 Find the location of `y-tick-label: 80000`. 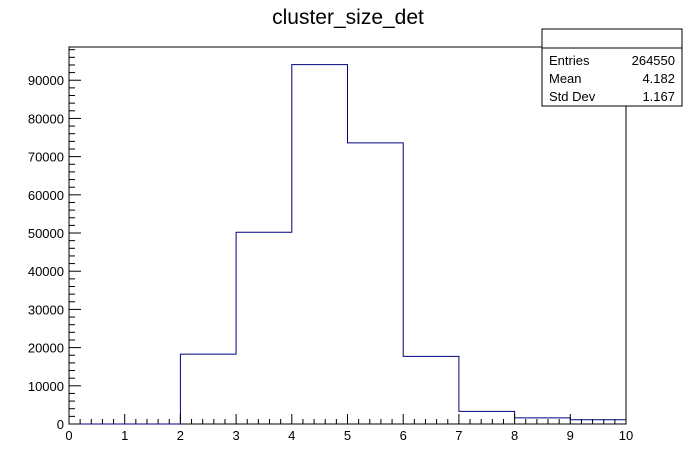

y-tick-label: 80000 is located at coordinates (46, 118).